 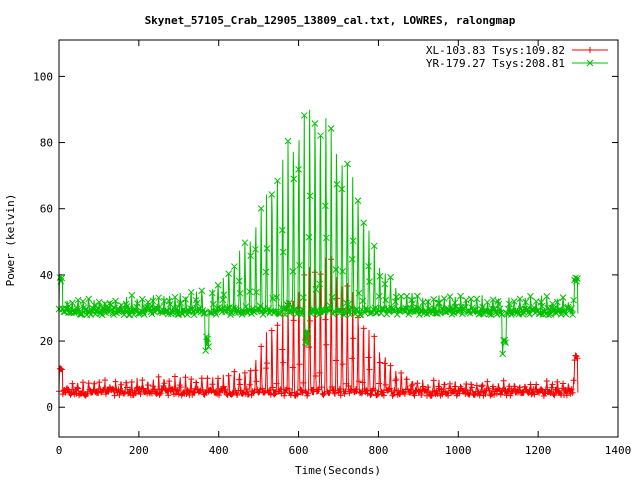 I want to click on x-tick-label: 1000, so click(x=458, y=450).